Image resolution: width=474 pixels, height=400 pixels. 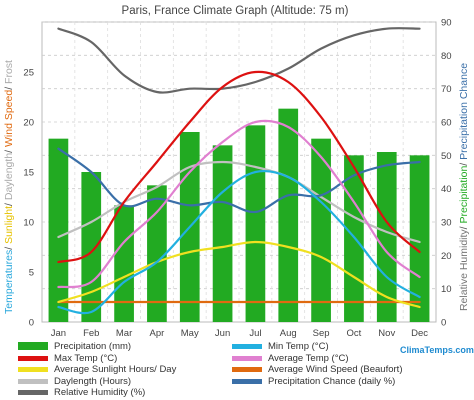 What do you see at coordinates (335, 369) in the screenshot?
I see `legend-label: Average Wind Speed (Beaufort)` at bounding box center [335, 369].